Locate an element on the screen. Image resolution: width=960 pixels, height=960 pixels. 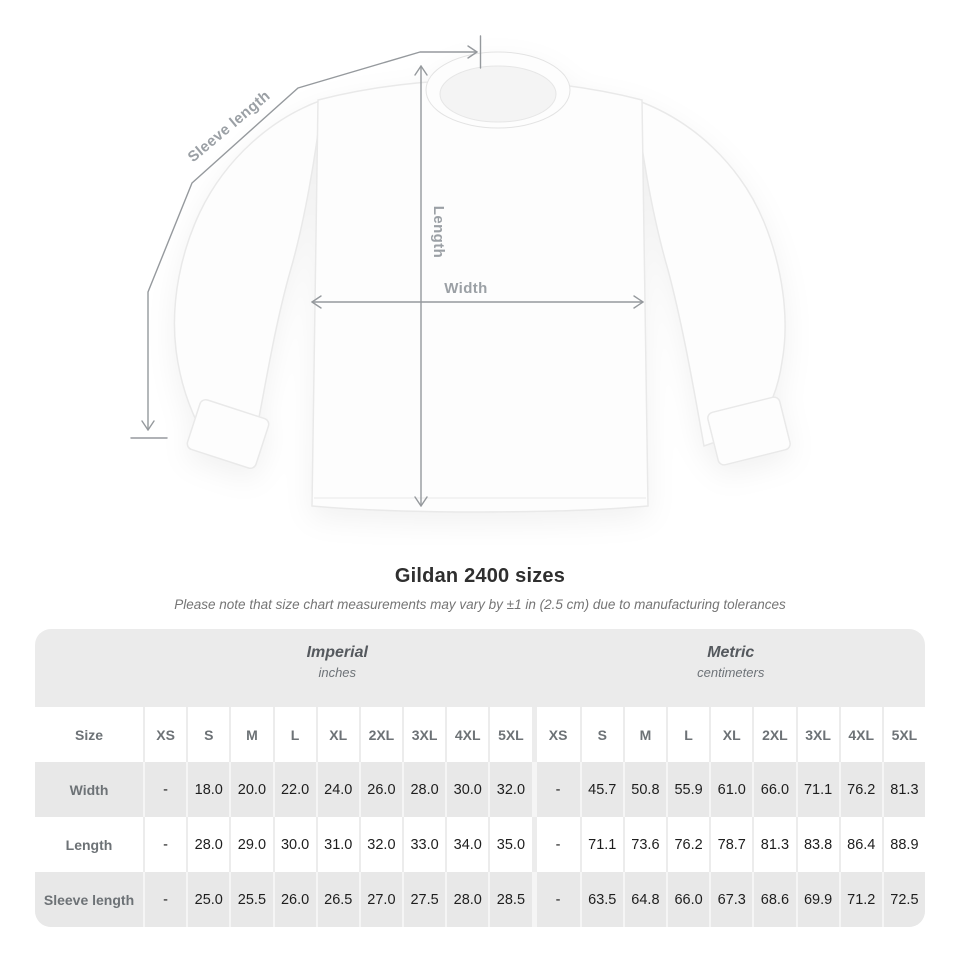
length-arrowhead-down is located at coordinates (421, 501).